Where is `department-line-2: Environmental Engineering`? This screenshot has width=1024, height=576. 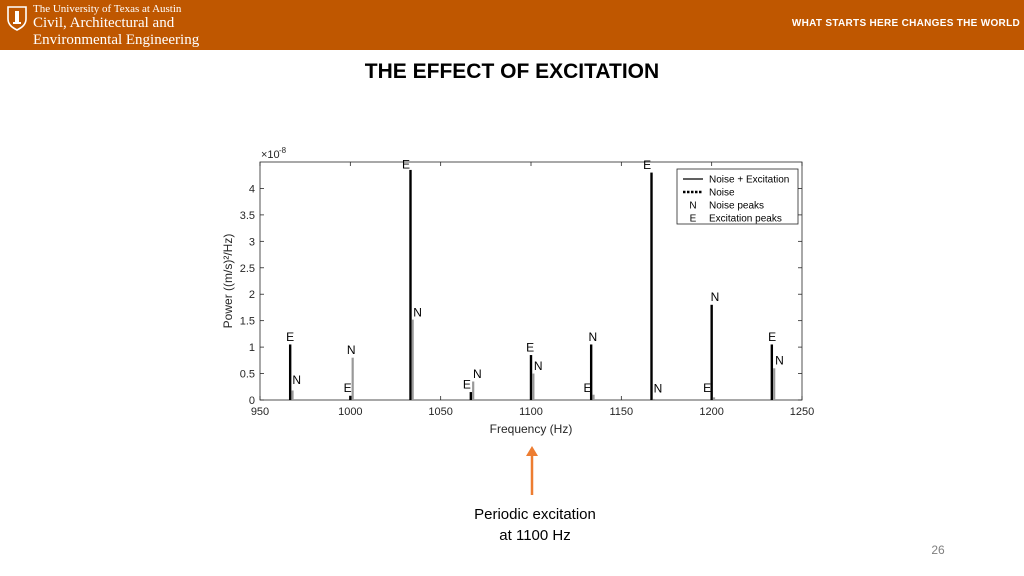
department-line-2: Environmental Engineering is located at coordinates (116, 40).